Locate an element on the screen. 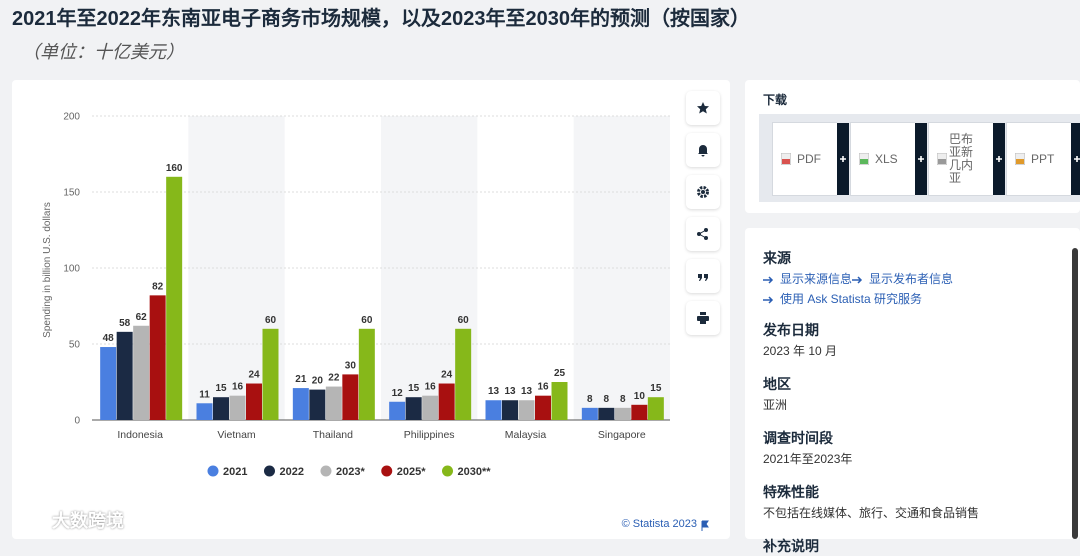 The height and width of the screenshot is (556, 1080). y-tick-label: 0 is located at coordinates (77, 421).